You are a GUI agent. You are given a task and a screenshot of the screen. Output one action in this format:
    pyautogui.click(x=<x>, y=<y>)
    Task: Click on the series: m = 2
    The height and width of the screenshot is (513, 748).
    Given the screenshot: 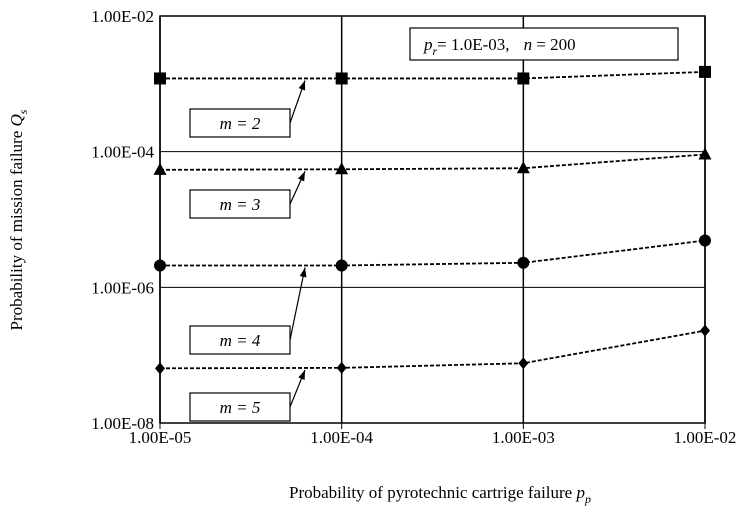 What is the action you would take?
    pyautogui.click(x=432, y=101)
    